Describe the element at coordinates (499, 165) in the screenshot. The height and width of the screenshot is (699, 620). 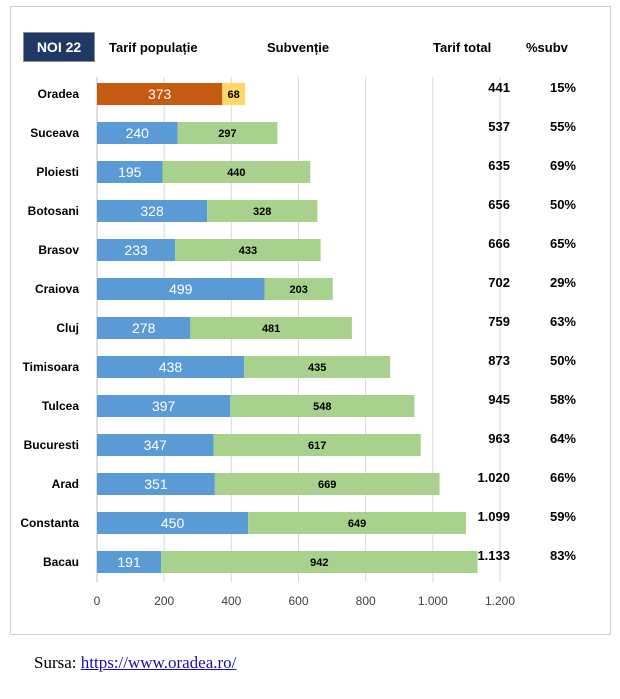
I see `total-tariff-value: 635` at that location.